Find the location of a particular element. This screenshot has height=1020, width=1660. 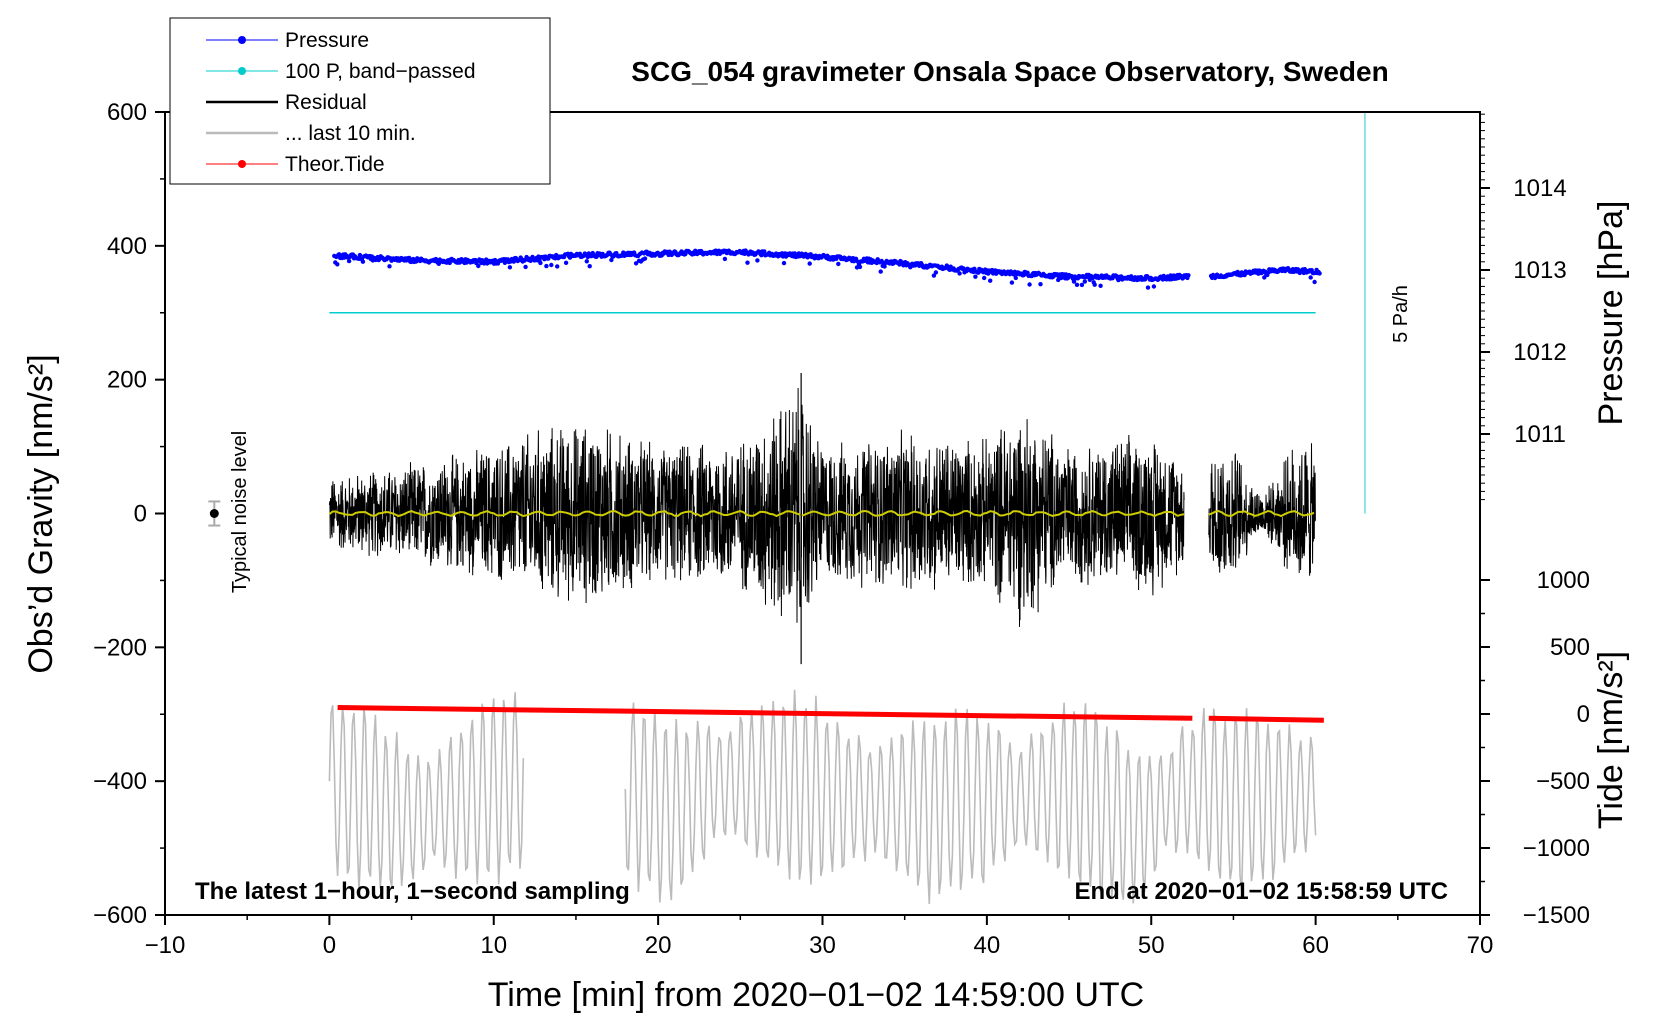

legend-item-1: 100 P, band−passed is located at coordinates (341, 71).